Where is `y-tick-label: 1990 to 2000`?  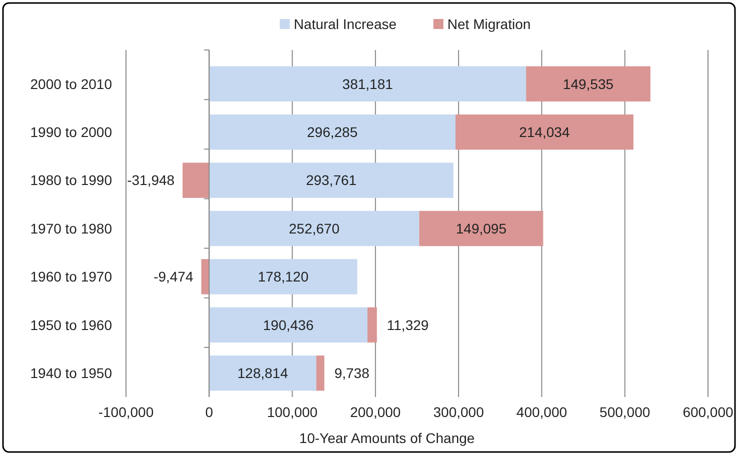 y-tick-label: 1990 to 2000 is located at coordinates (71, 132).